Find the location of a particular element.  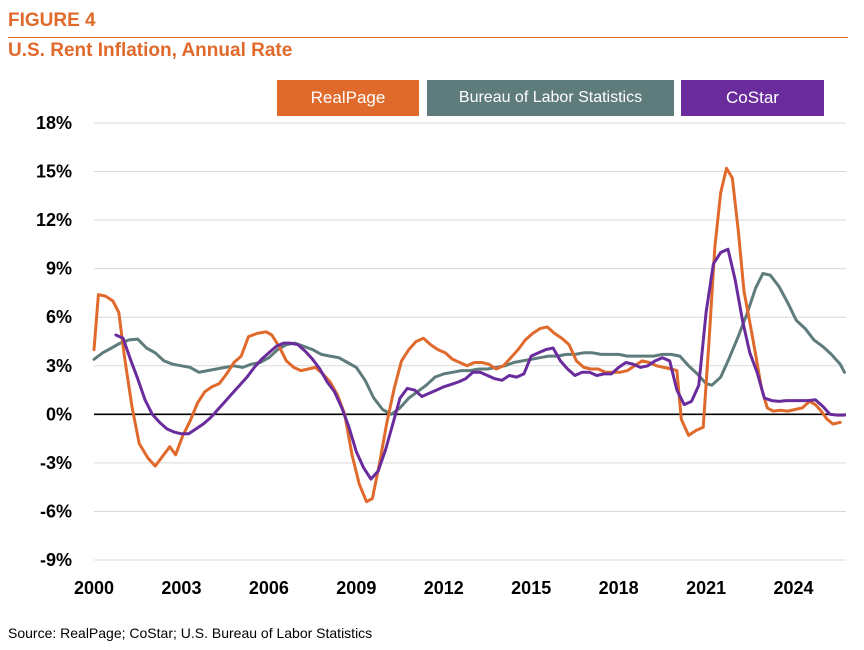

x-tick-label: 2003 is located at coordinates (181, 588).